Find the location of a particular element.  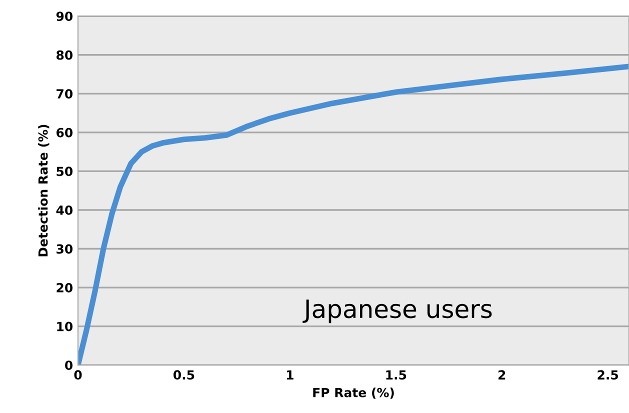

y-axis-title: Detection Rate (%) is located at coordinates (44, 190).